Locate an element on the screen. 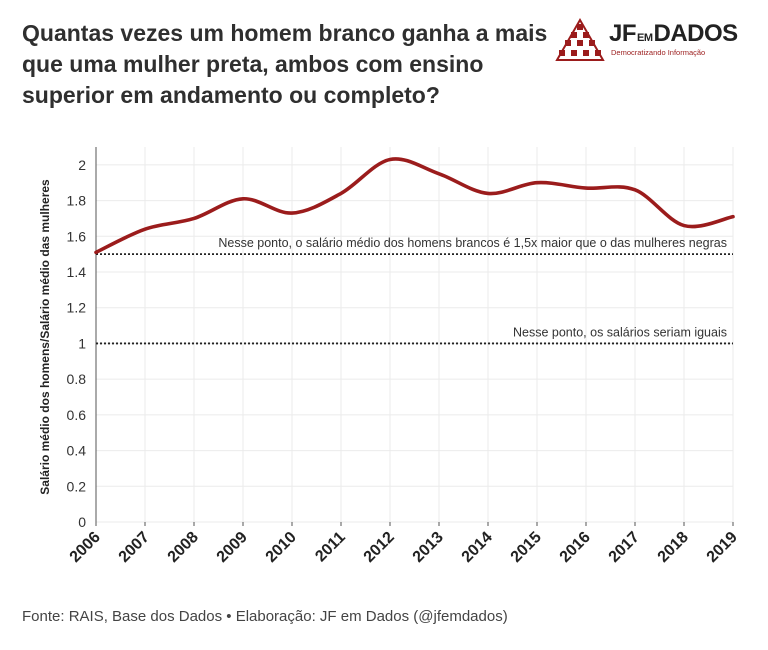 This screenshot has width=768, height=650. y-tick-label: 1 is located at coordinates (82, 343).